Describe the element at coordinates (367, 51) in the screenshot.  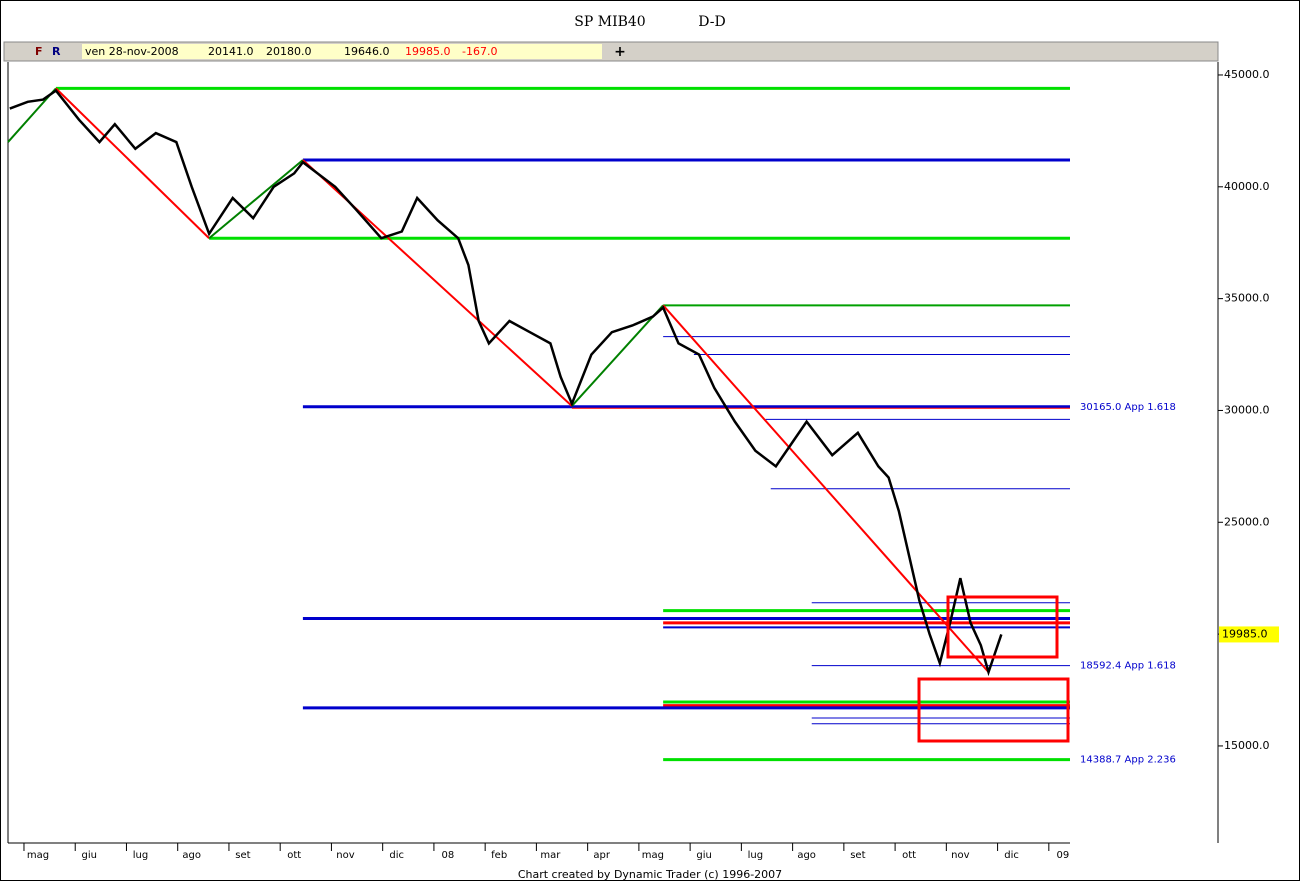
I see `quote-low: 19646.0` at that location.